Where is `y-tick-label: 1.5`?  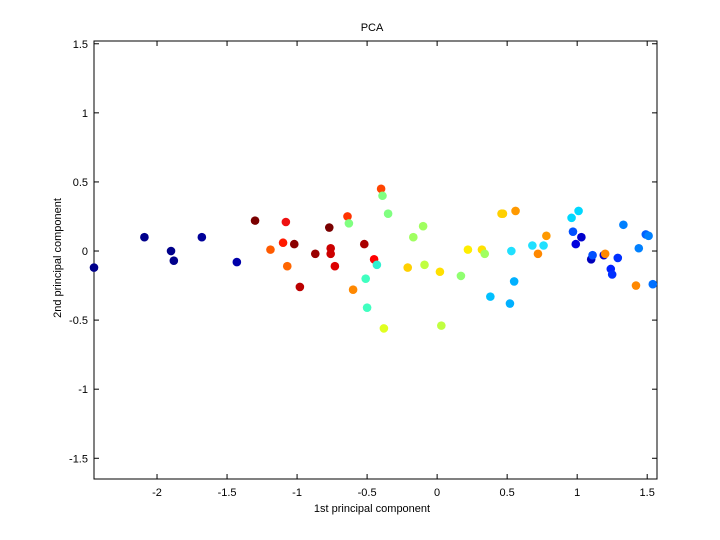
y-tick-label: 1.5 is located at coordinates (80, 45).